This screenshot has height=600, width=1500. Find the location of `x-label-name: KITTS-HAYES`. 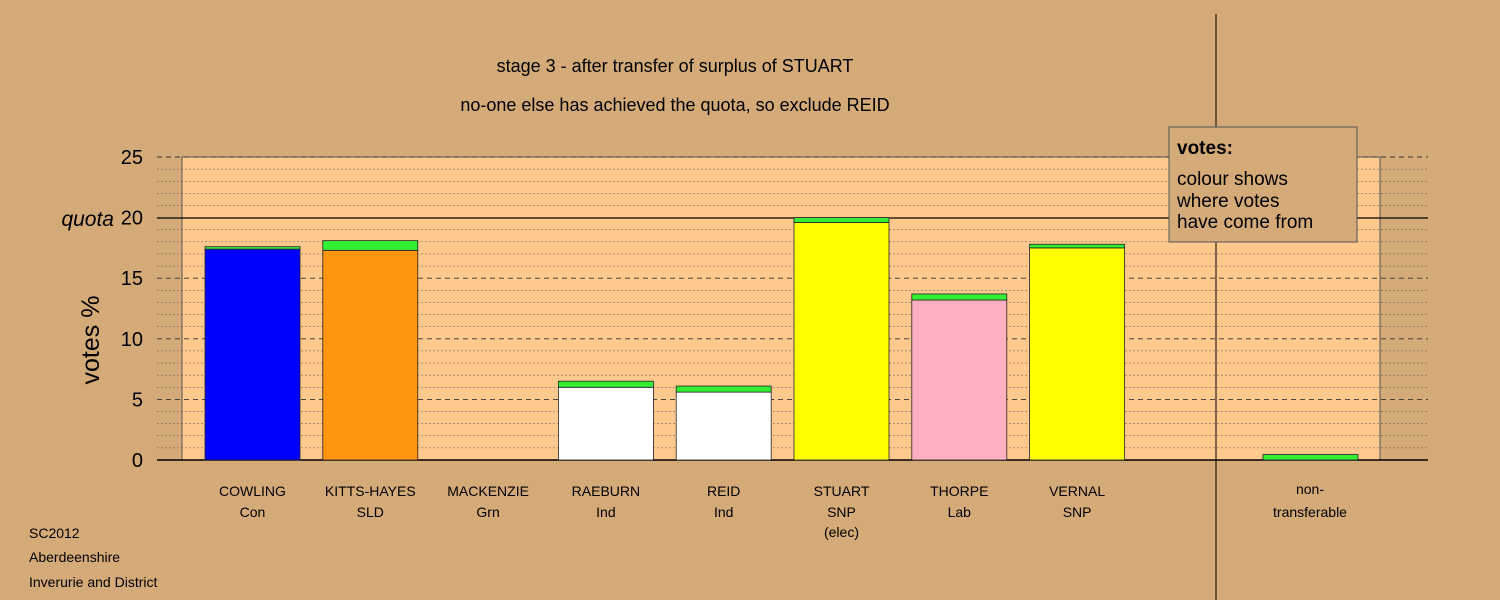

x-label-name: KITTS-HAYES is located at coordinates (370, 491).